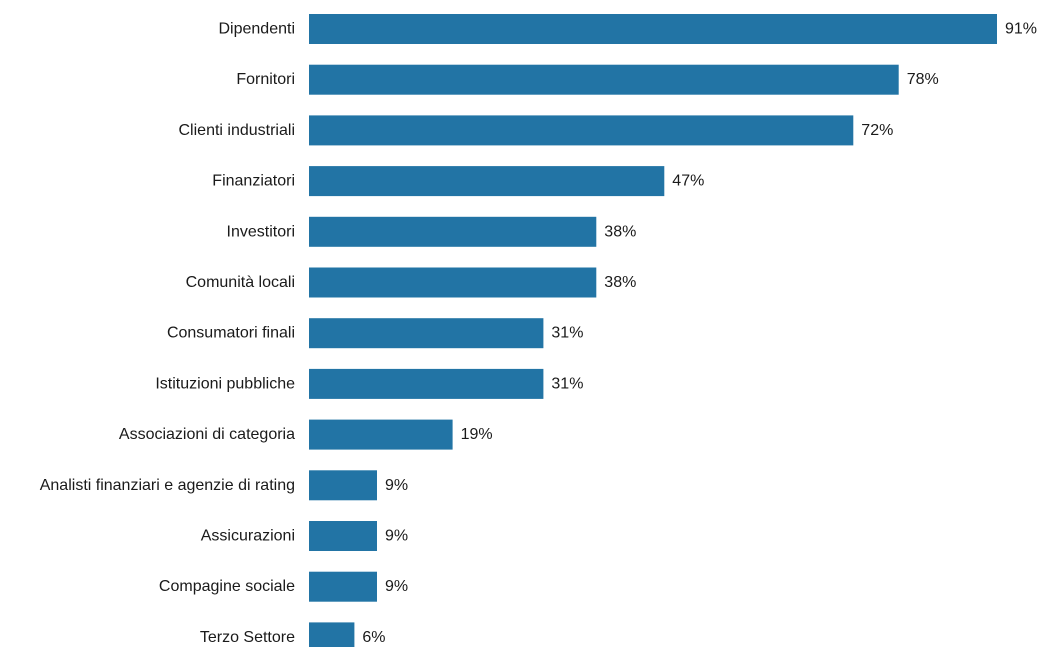 This screenshot has width=1043, height=652. What do you see at coordinates (227, 586) in the screenshot?
I see `category-label: Compagine sociale` at bounding box center [227, 586].